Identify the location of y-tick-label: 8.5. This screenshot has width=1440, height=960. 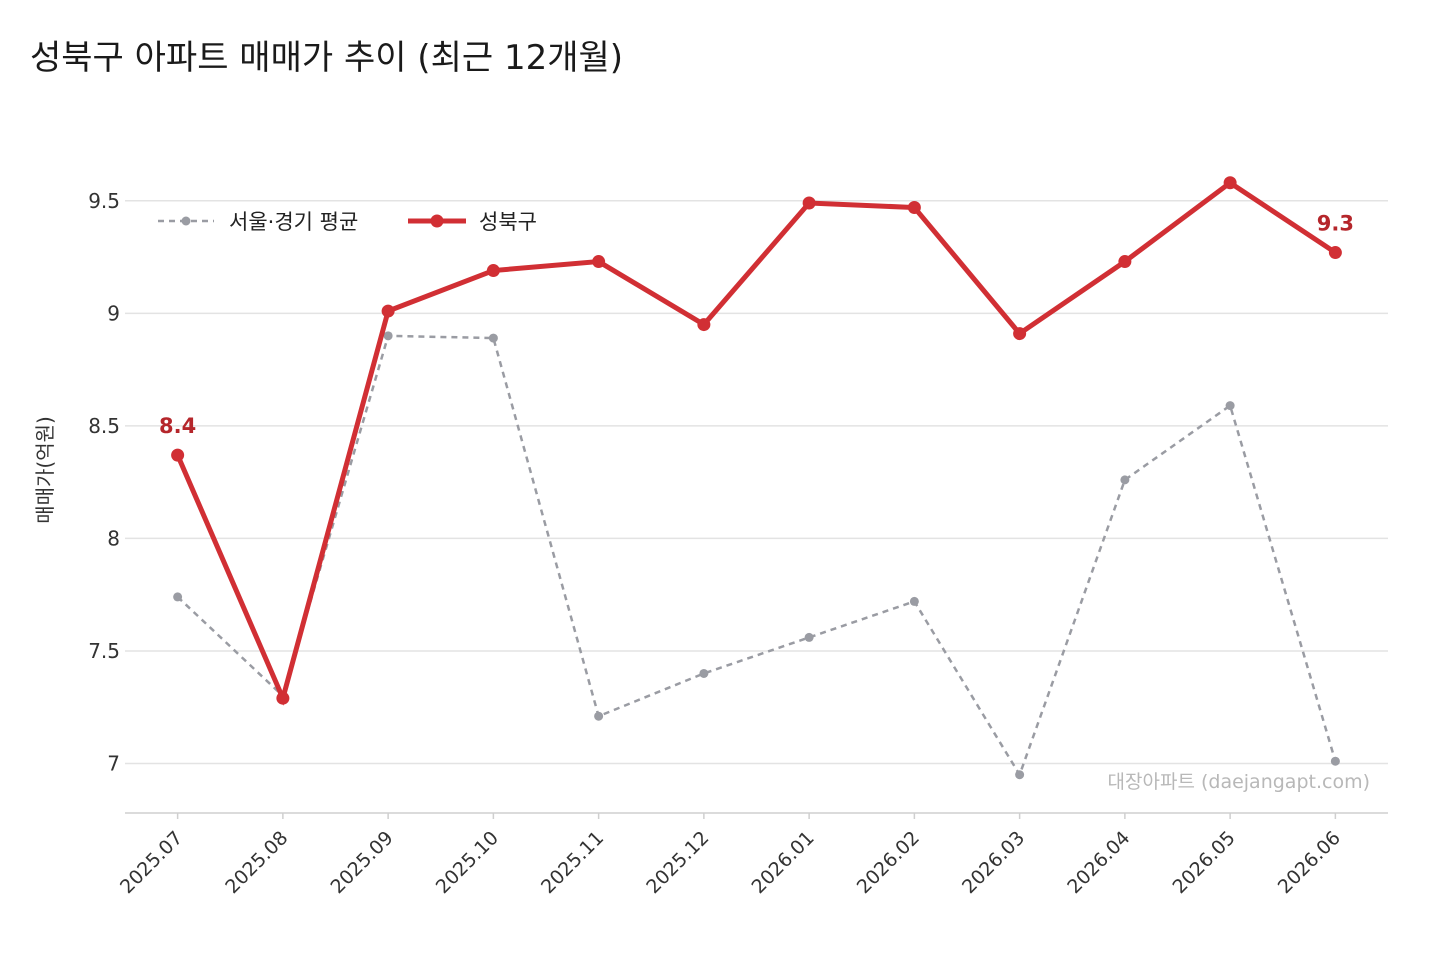
(104, 426).